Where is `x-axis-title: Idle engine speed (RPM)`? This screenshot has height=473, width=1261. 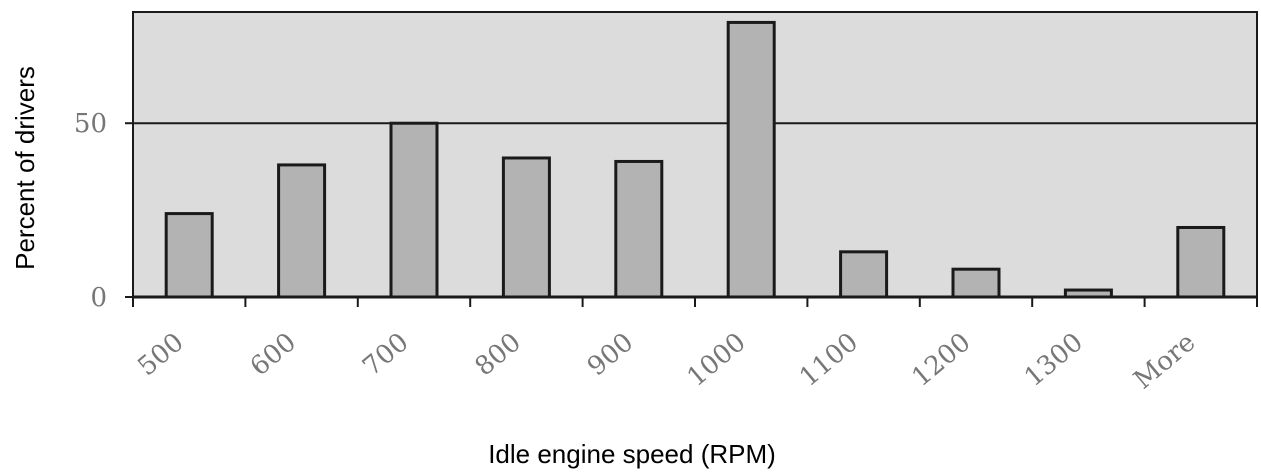 x-axis-title: Idle engine speed (RPM) is located at coordinates (632, 454).